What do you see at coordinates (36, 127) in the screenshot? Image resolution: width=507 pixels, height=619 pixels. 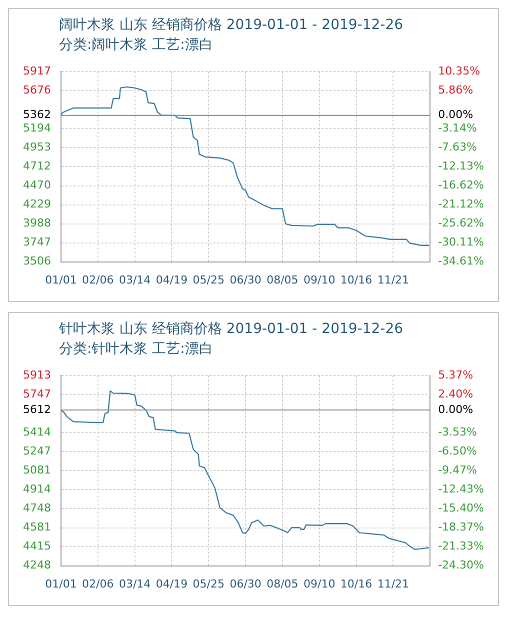 I see `y-tick-label: 5194` at bounding box center [36, 127].